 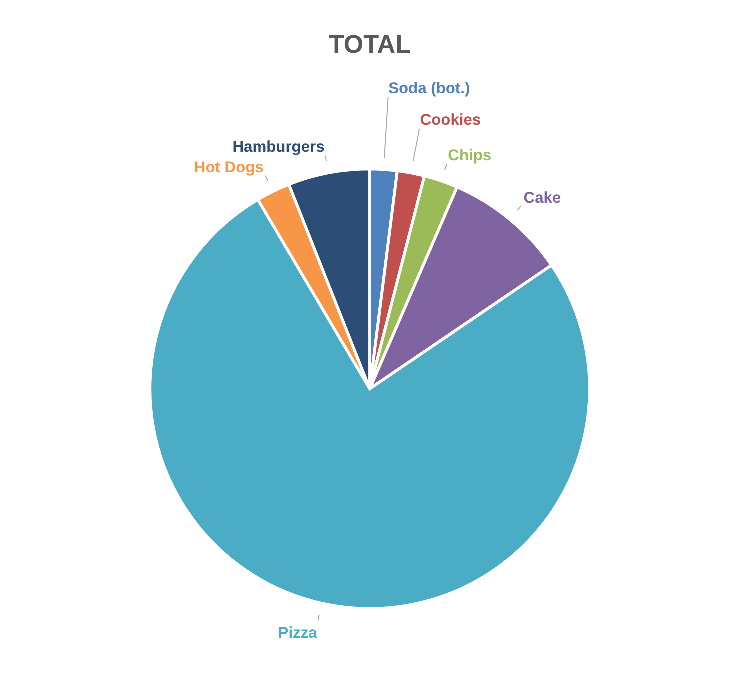 I want to click on slice-label: Hot Dogs, so click(x=229, y=167).